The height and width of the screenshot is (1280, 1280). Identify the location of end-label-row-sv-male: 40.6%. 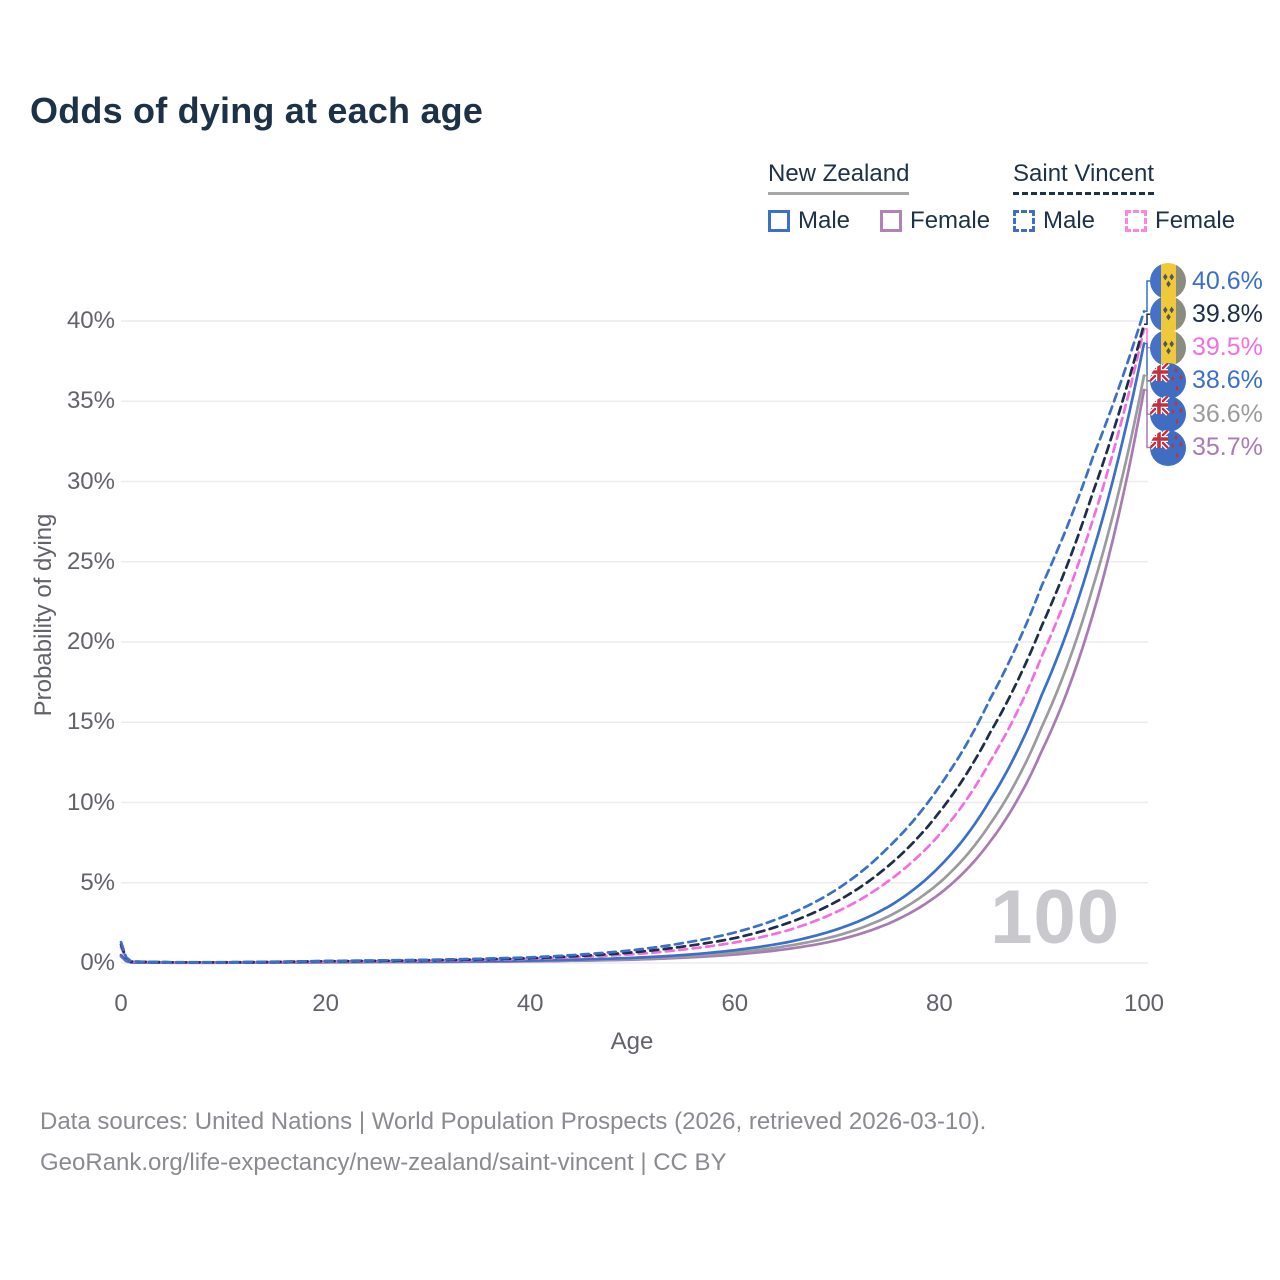
(1206, 281).